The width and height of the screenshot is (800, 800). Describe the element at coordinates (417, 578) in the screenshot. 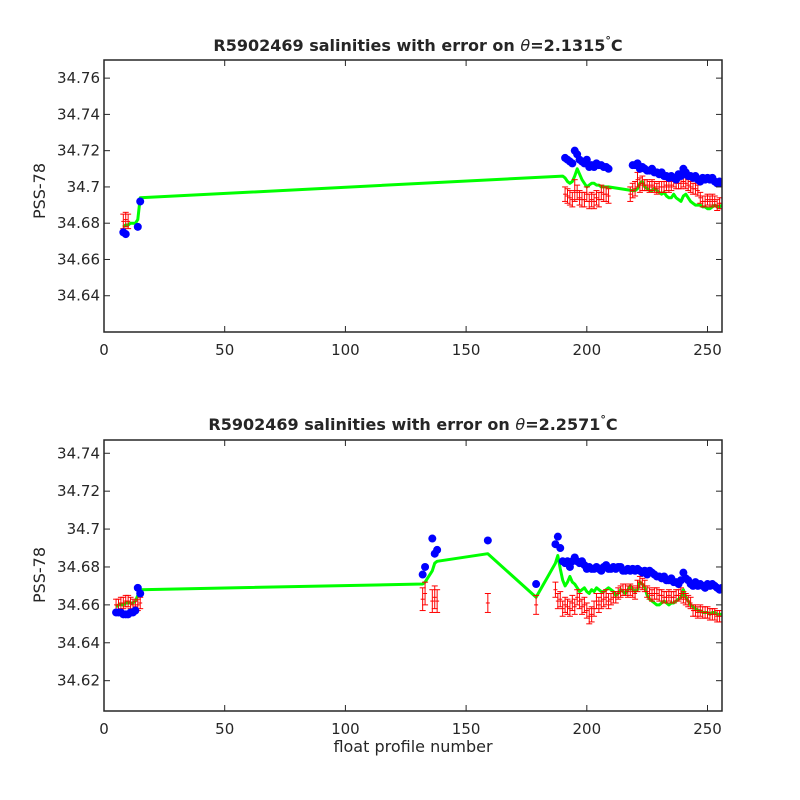

I see `bottom-plot-area` at that location.